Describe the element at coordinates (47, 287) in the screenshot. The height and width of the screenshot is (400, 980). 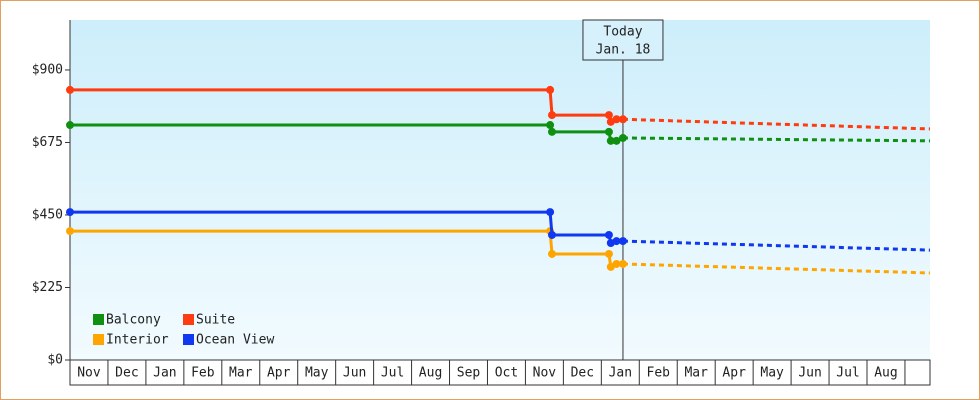
I see `y-tick-label: $225` at that location.